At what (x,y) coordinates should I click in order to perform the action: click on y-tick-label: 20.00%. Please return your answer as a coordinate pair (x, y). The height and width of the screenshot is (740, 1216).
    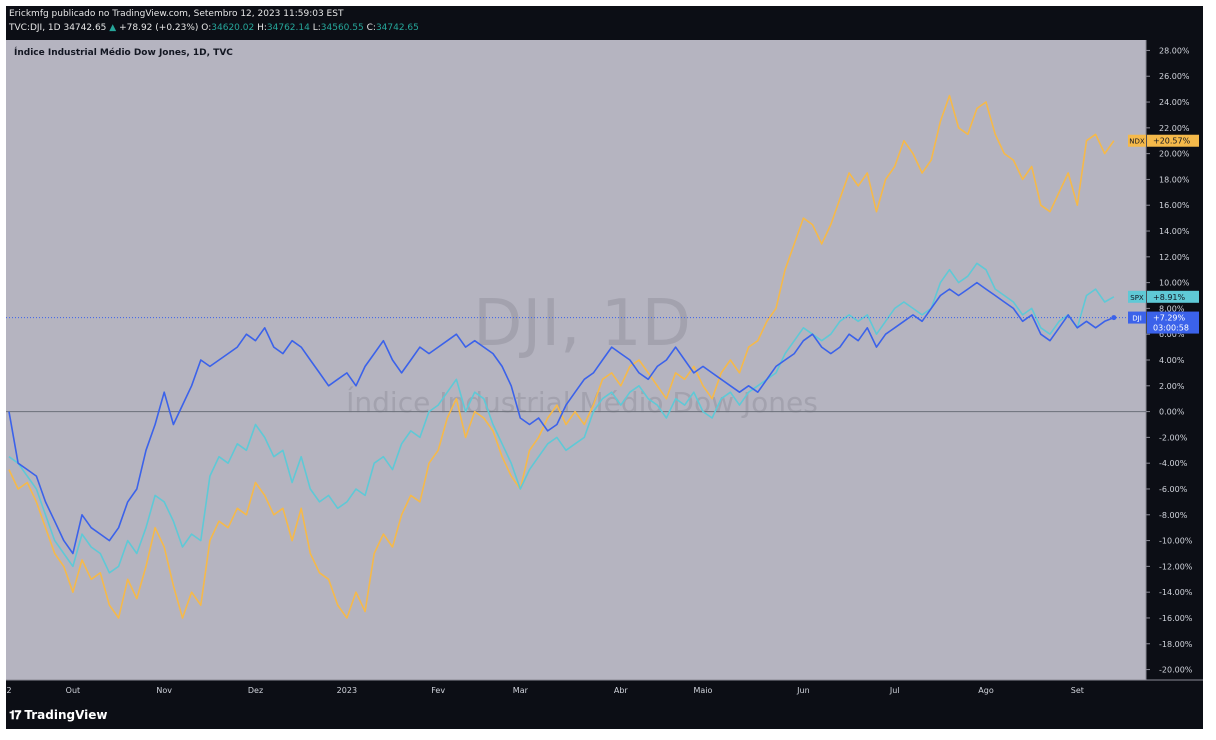
    Looking at the image, I should click on (1174, 154).